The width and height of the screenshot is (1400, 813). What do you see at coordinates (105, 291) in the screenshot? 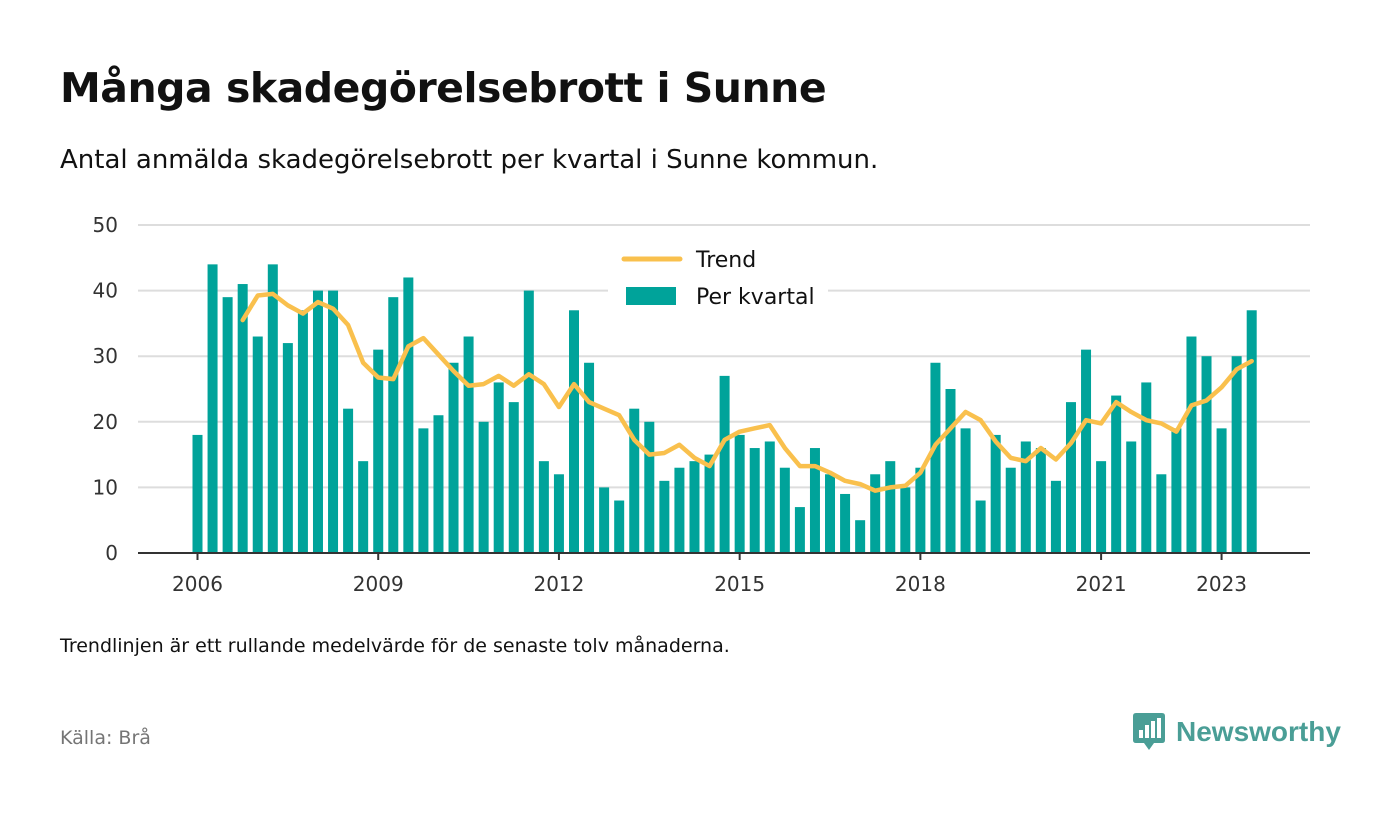
I see `y-tick-label: 40` at bounding box center [105, 291].